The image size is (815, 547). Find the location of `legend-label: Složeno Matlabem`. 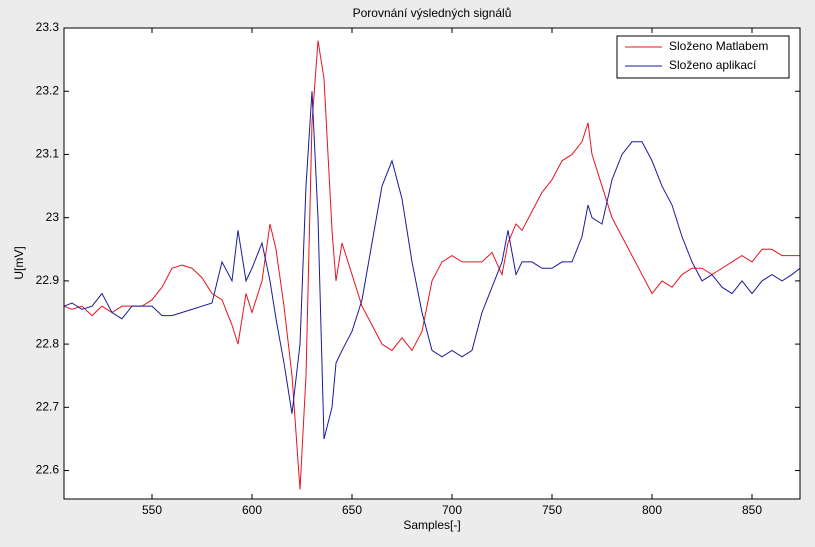

legend-label: Složeno Matlabem is located at coordinates (718, 46).